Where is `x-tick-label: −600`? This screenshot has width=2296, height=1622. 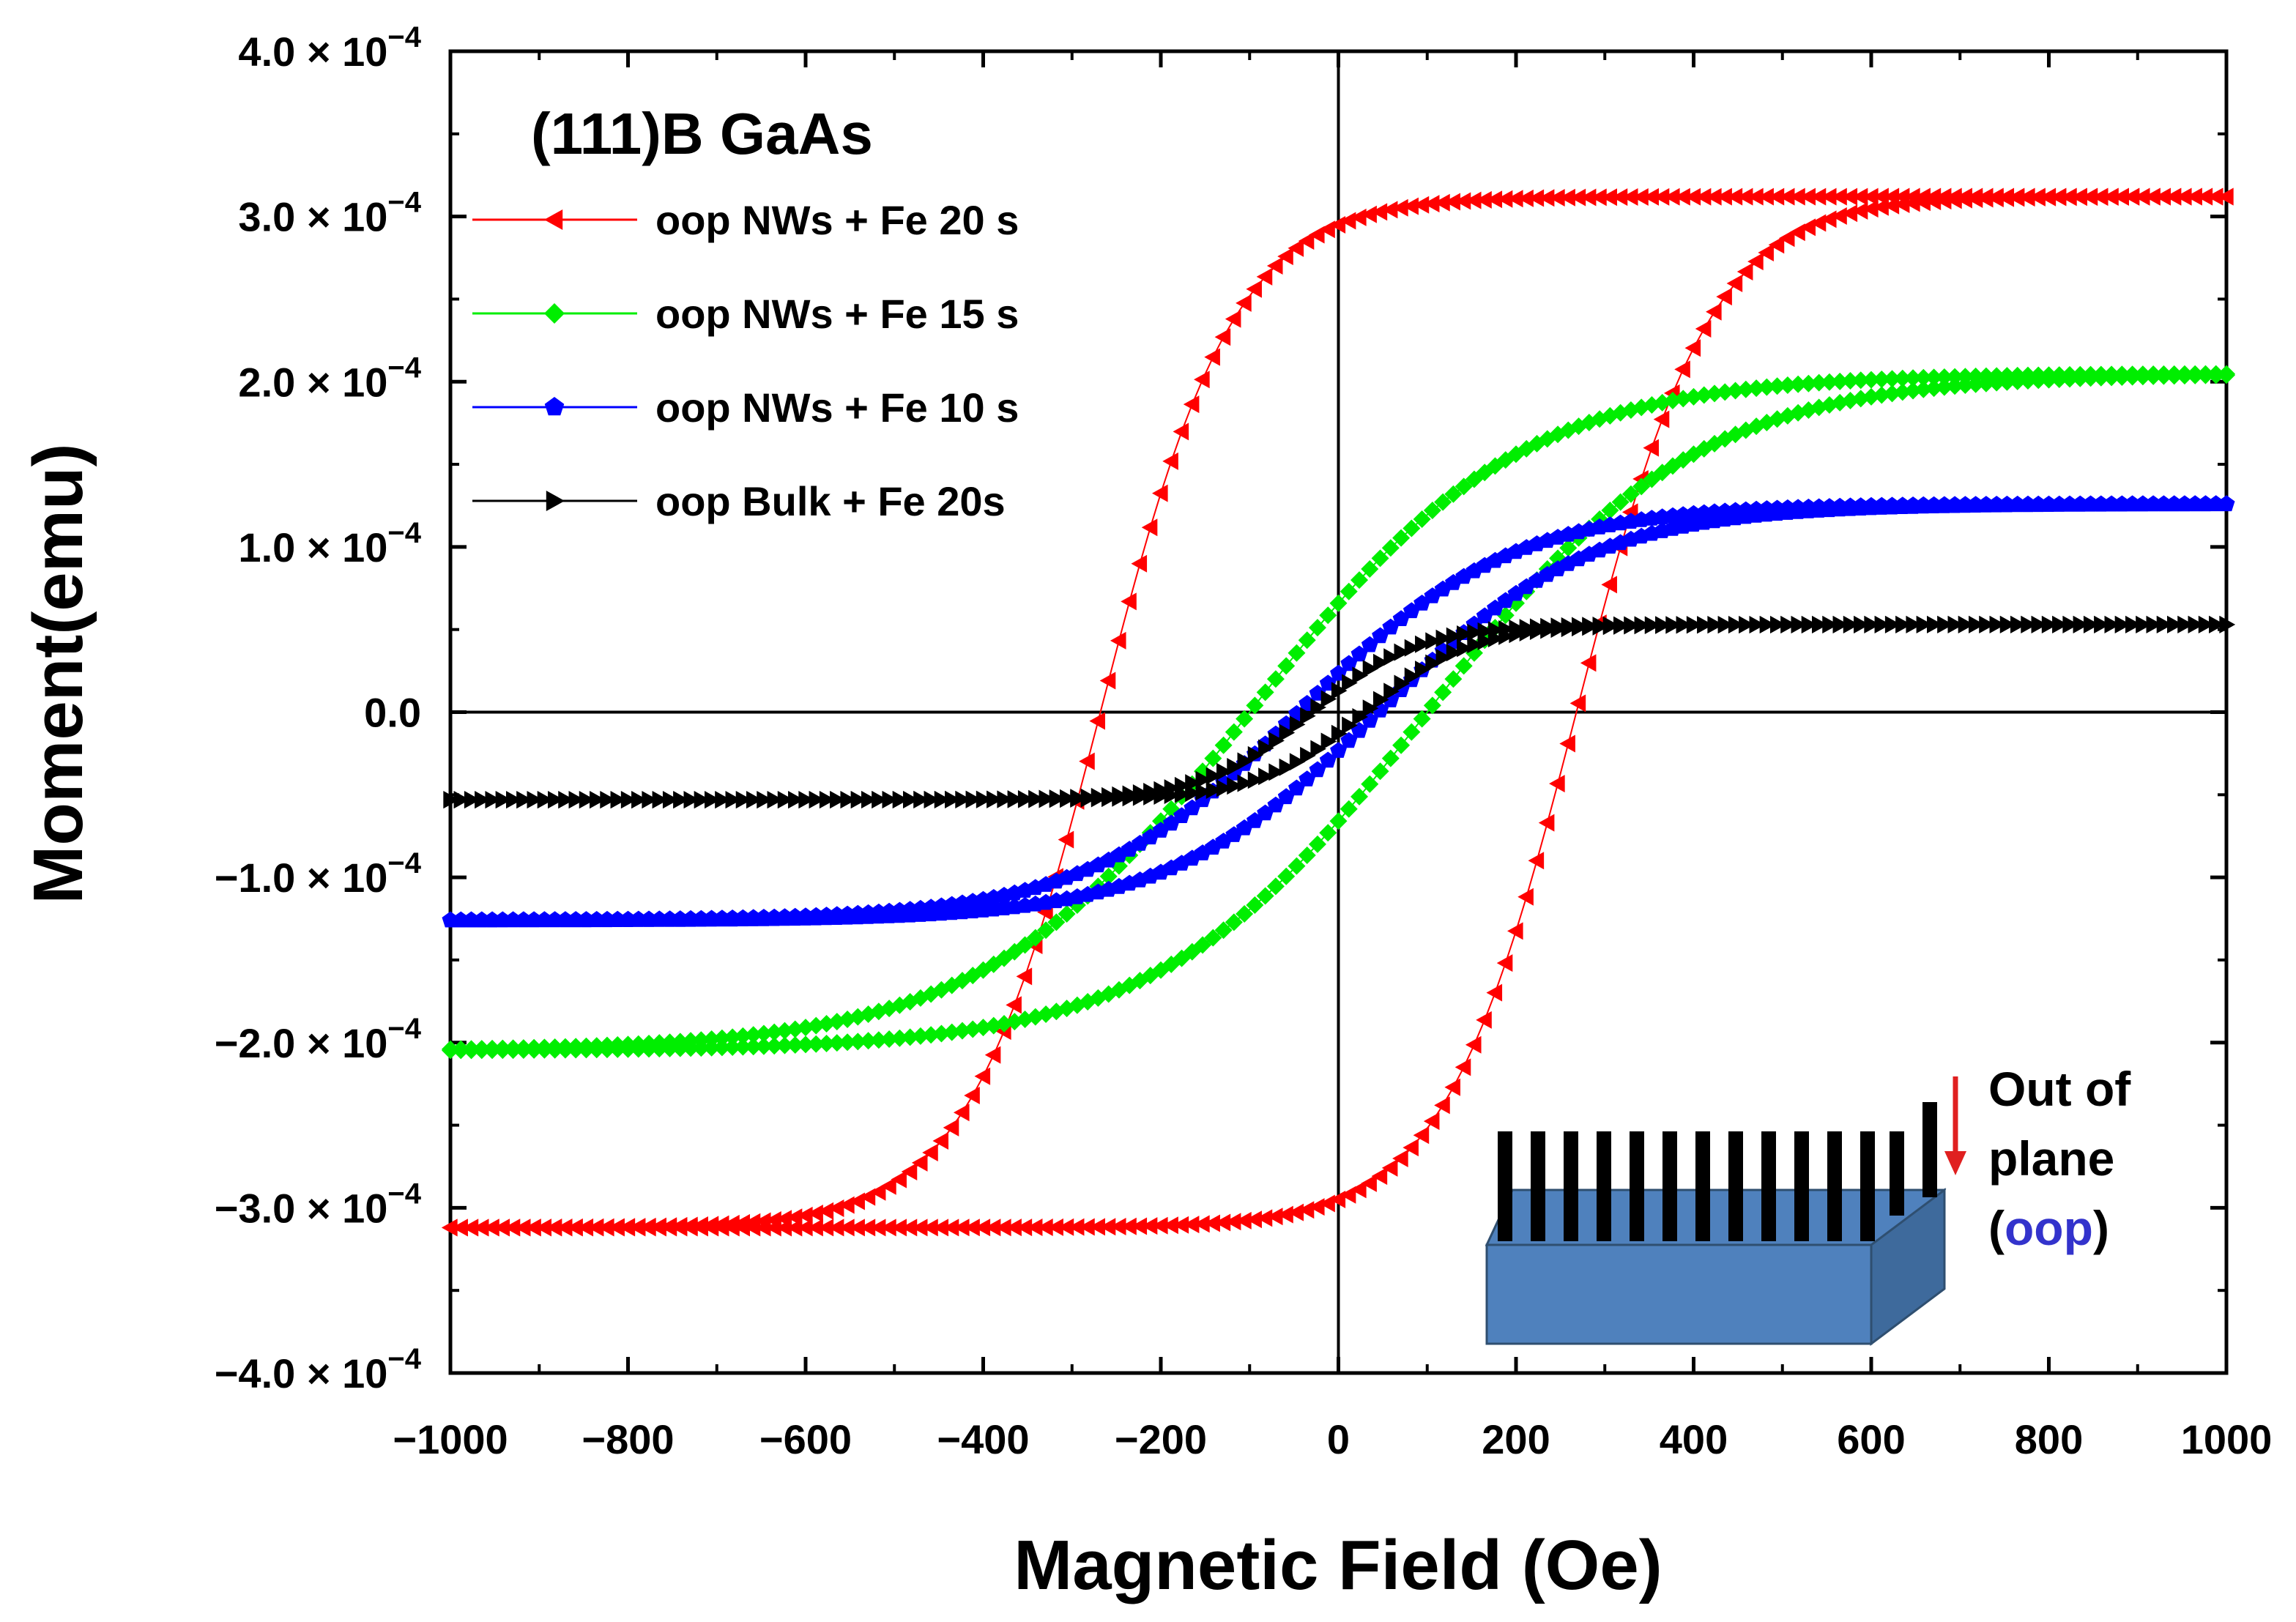 x-tick-label: −600 is located at coordinates (805, 1439).